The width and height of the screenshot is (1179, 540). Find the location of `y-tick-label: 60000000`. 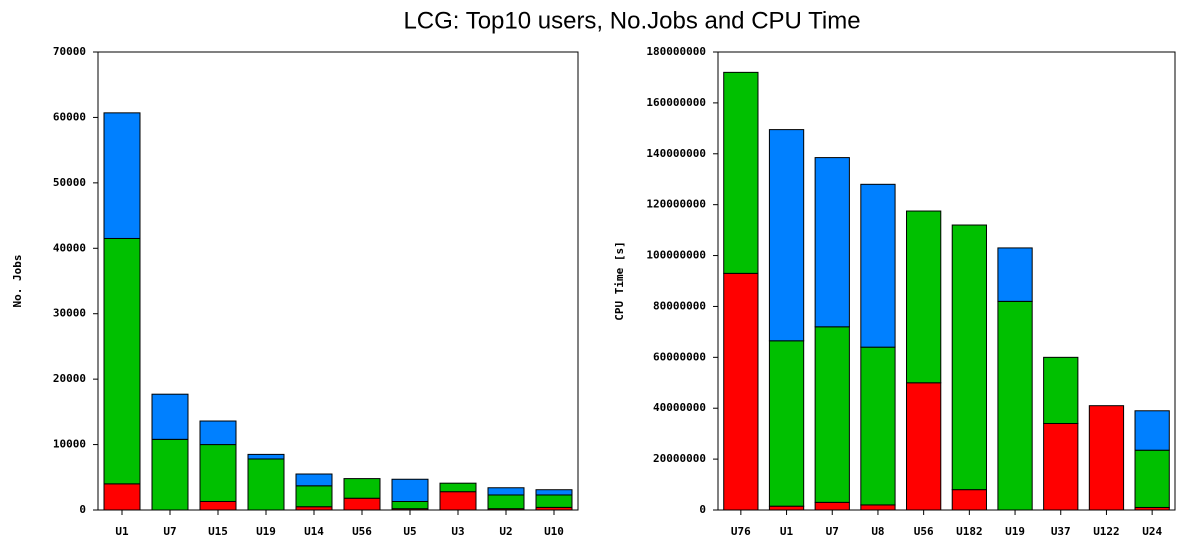

y-tick-label: 60000000 is located at coordinates (679, 356).